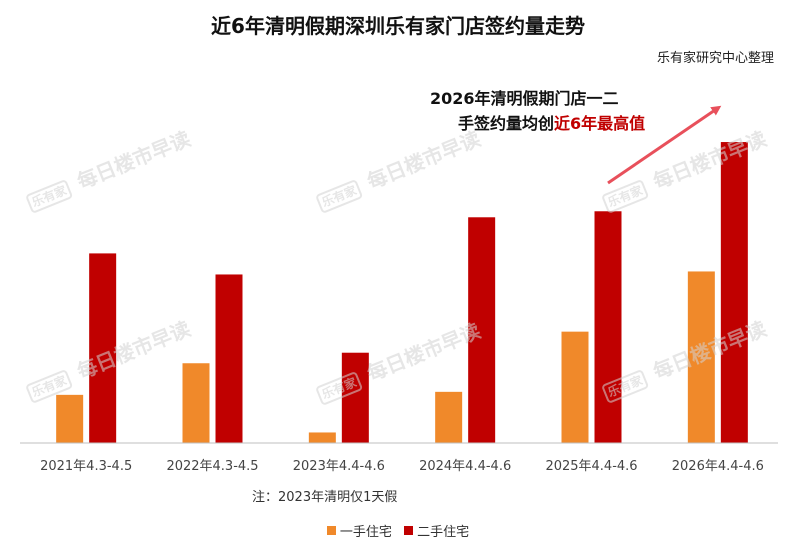  What do you see at coordinates (506, 123) in the screenshot?
I see `annotation-line-2-prefix: 手签约量均创` at bounding box center [506, 123].